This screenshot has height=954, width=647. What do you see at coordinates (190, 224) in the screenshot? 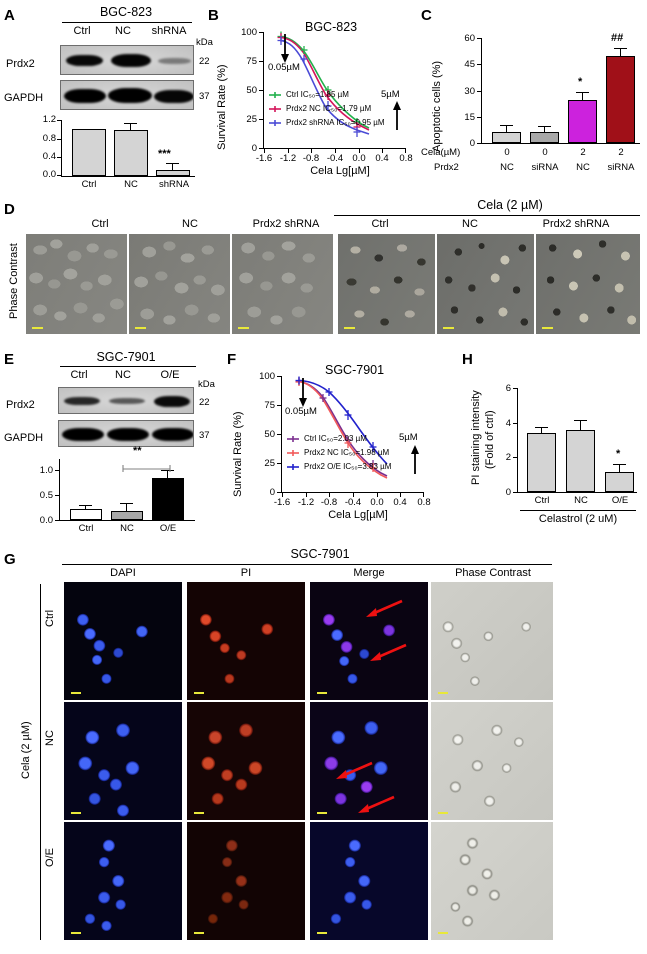
I see `panel-d-col-nc: NC` at bounding box center [190, 224].